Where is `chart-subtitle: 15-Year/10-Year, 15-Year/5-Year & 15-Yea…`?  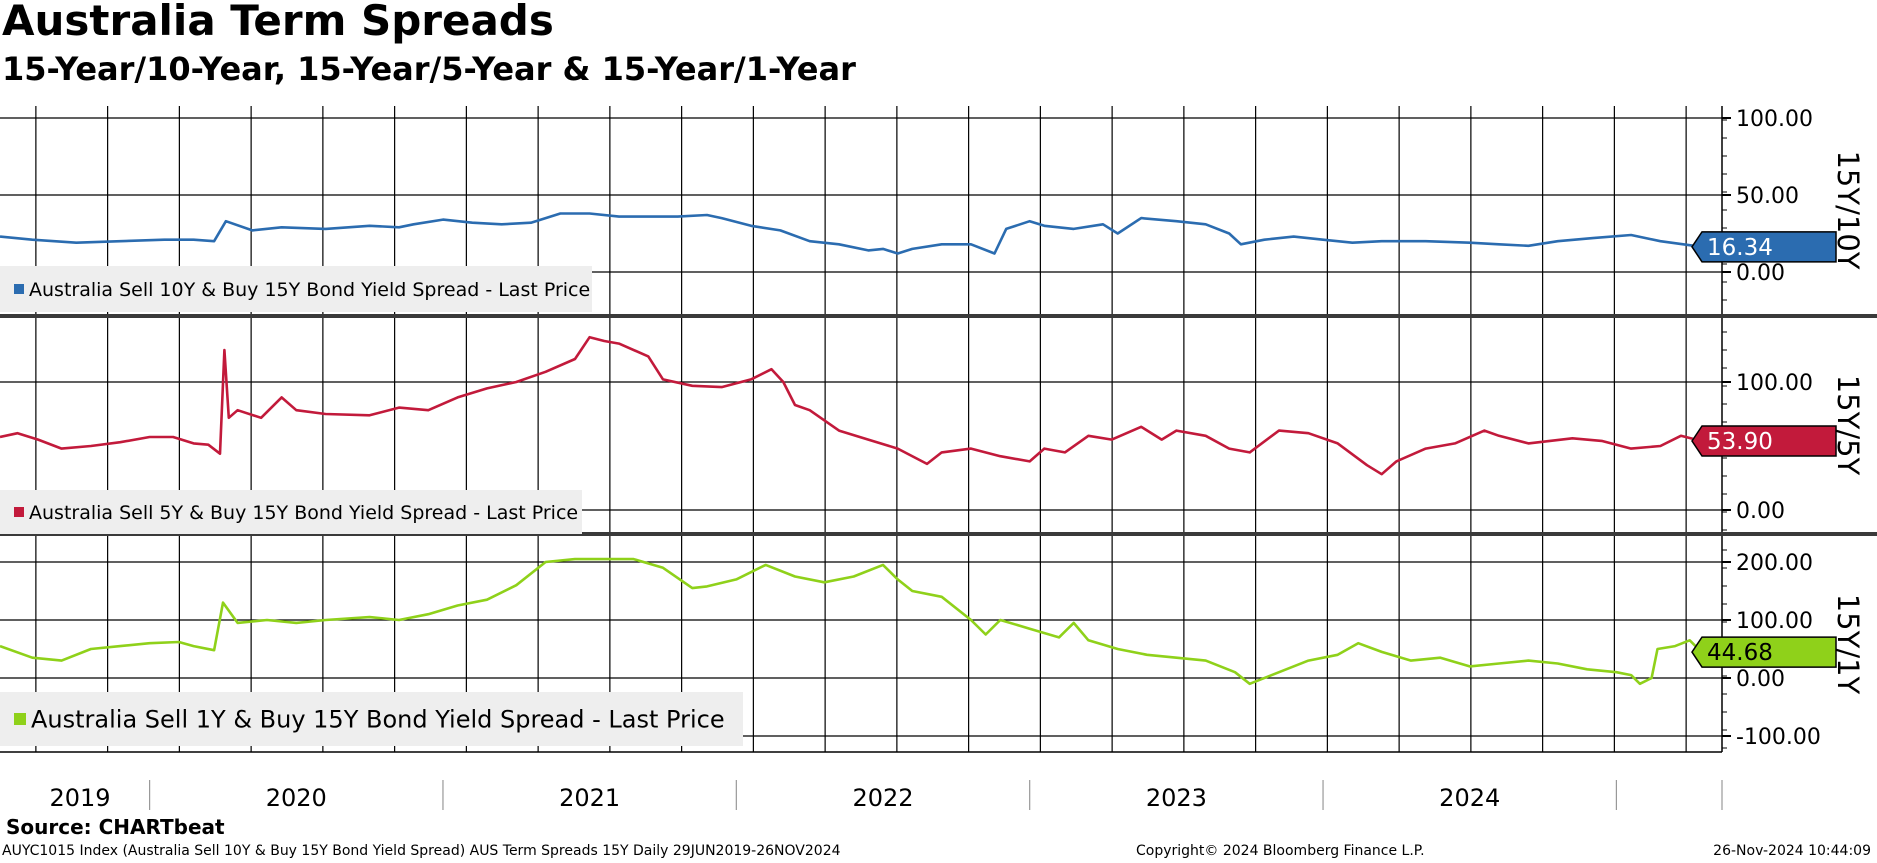 chart-subtitle: 15-Year/10-Year, 15-Year/5-Year & 15-Yea… is located at coordinates (429, 69).